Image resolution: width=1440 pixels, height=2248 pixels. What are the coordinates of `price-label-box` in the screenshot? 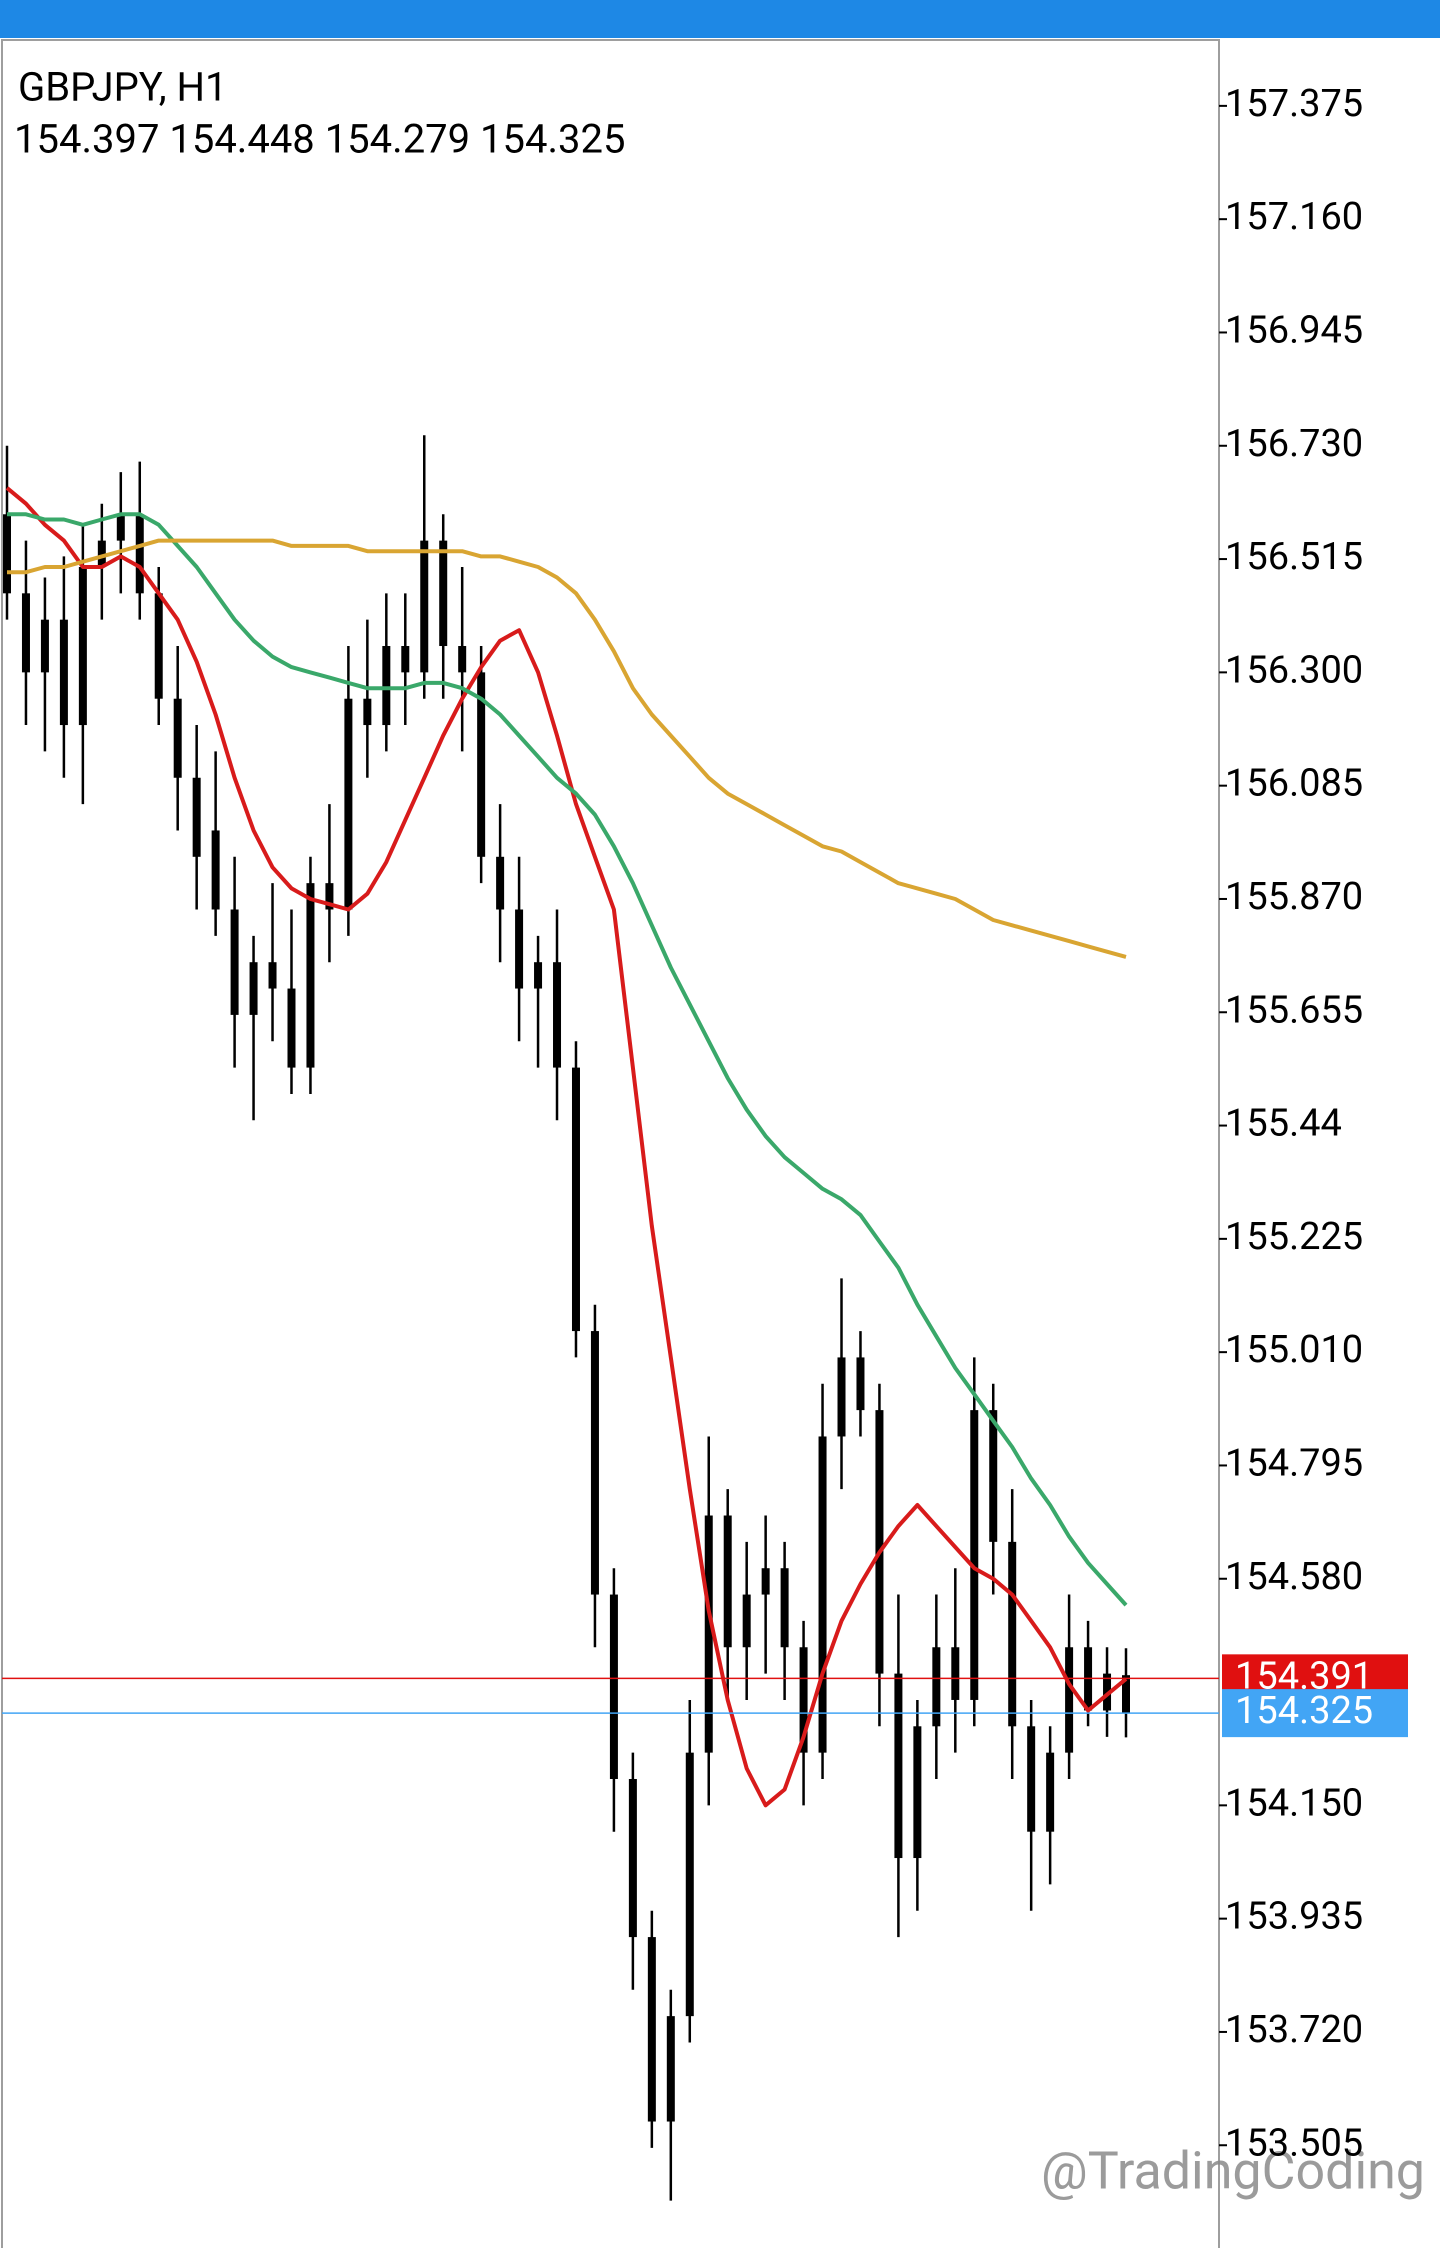 It's located at (1315, 1713).